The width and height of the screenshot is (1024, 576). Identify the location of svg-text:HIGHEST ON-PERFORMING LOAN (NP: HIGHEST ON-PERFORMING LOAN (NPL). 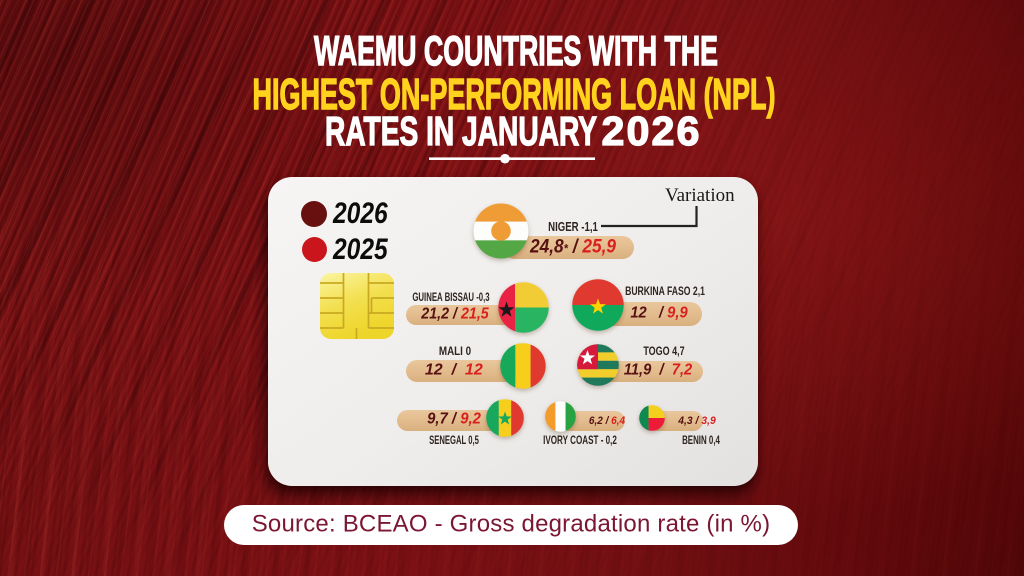
(514, 94).